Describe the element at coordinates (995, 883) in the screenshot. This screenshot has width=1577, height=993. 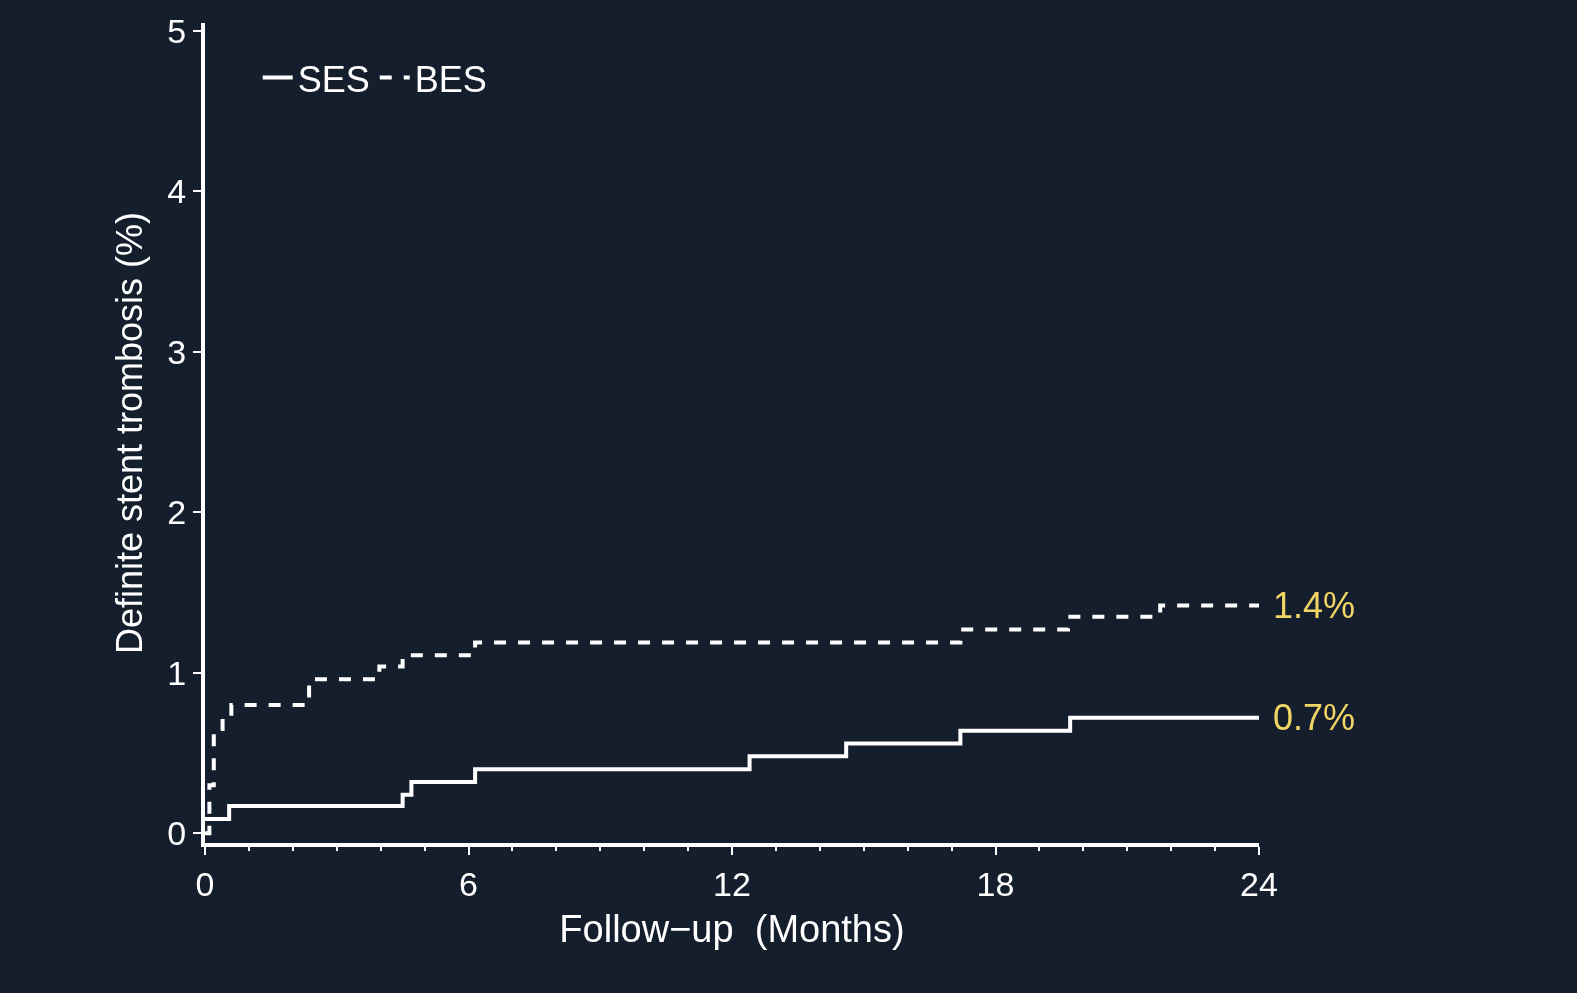
I see `x-tick-label: 18` at that location.